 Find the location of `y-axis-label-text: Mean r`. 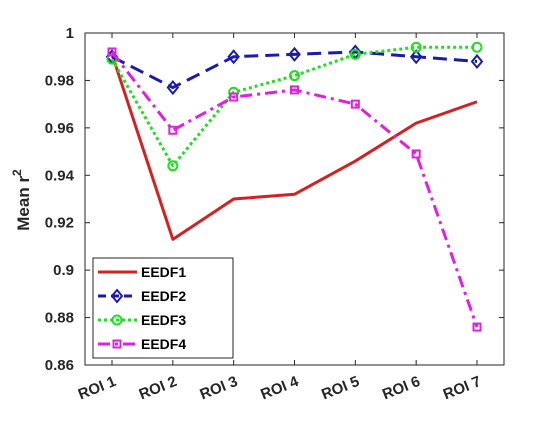

y-axis-label-text: Mean r is located at coordinates (23, 203).